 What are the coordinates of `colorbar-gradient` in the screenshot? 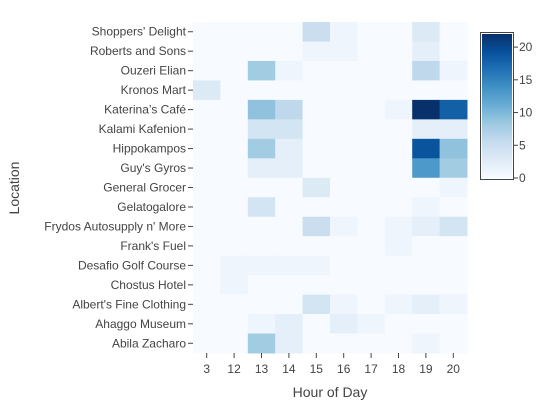 It's located at (497, 106).